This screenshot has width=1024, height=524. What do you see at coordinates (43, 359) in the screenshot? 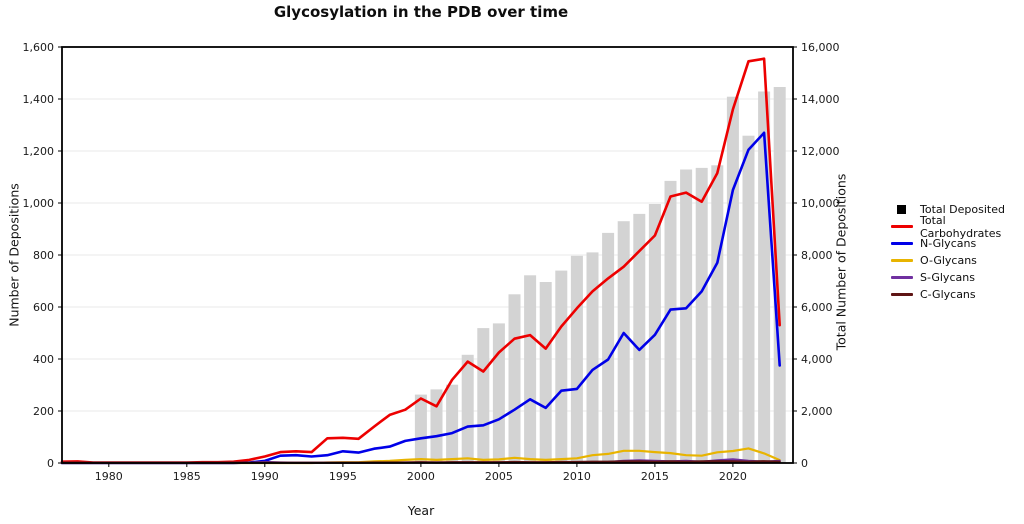
I see `y-left-tick-label: 400` at bounding box center [43, 359].